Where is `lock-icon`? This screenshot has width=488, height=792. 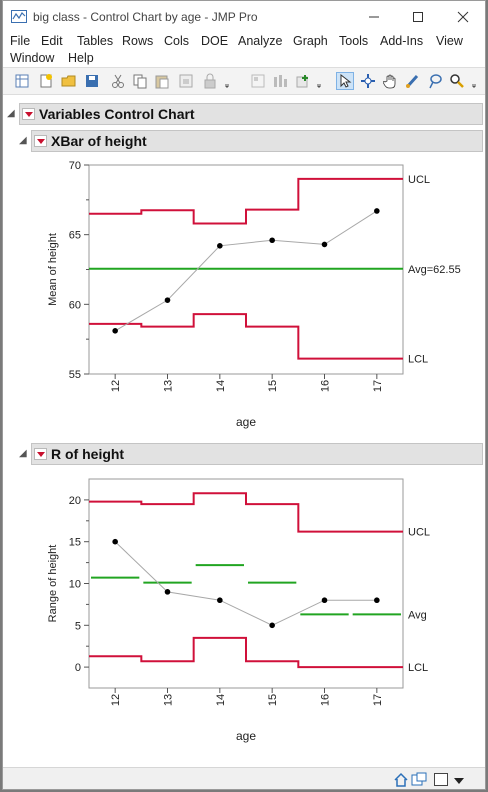
lock-icon is located at coordinates (210, 81).